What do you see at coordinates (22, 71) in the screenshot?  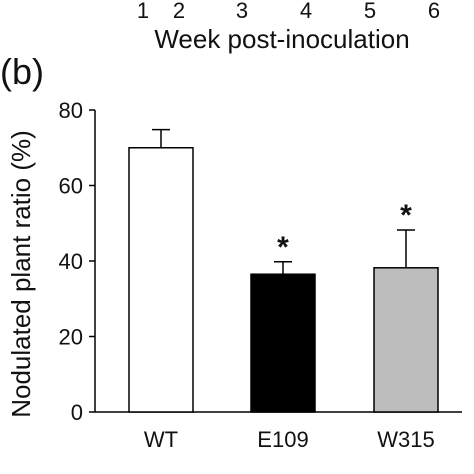 I see `panel-label: (b)` at bounding box center [22, 71].